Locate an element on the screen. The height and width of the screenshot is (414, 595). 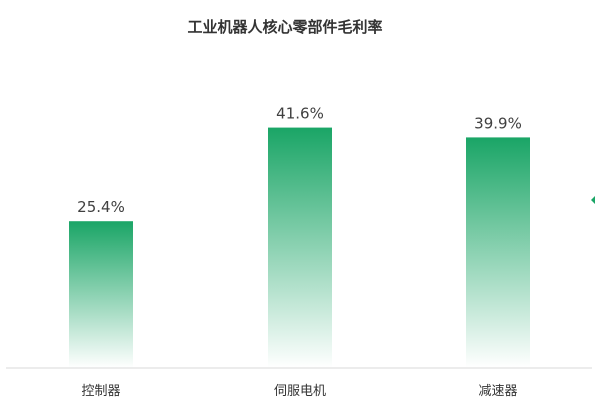
data-label-3: 39.9% is located at coordinates (498, 123).